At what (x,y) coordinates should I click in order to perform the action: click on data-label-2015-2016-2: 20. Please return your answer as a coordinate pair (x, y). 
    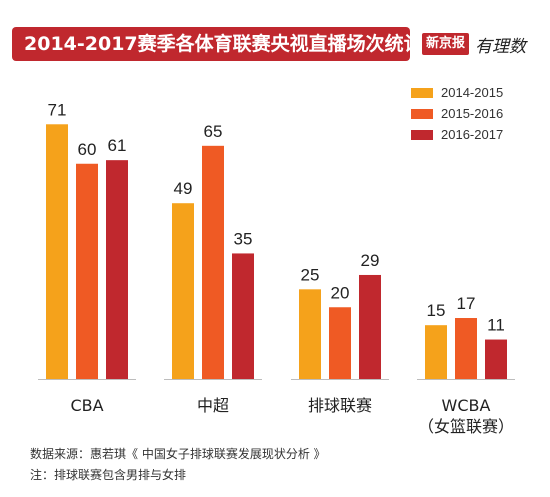
    Looking at the image, I should click on (340, 292).